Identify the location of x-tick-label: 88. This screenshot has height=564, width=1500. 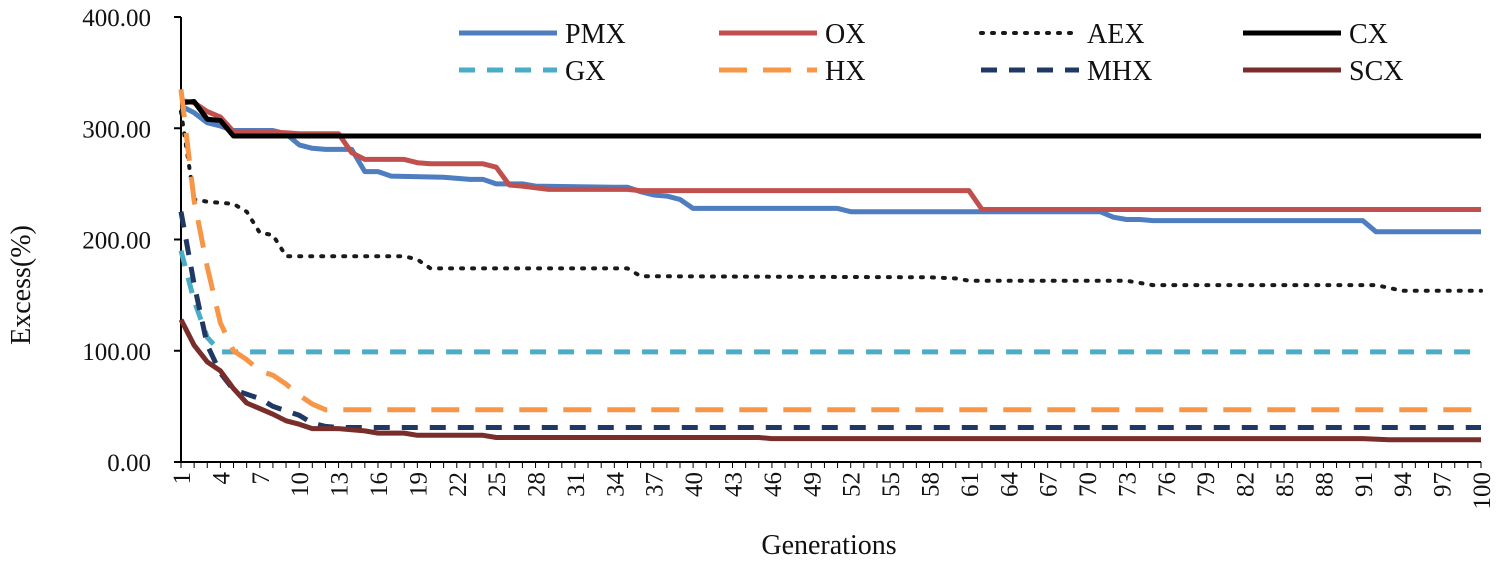
(1324, 484).